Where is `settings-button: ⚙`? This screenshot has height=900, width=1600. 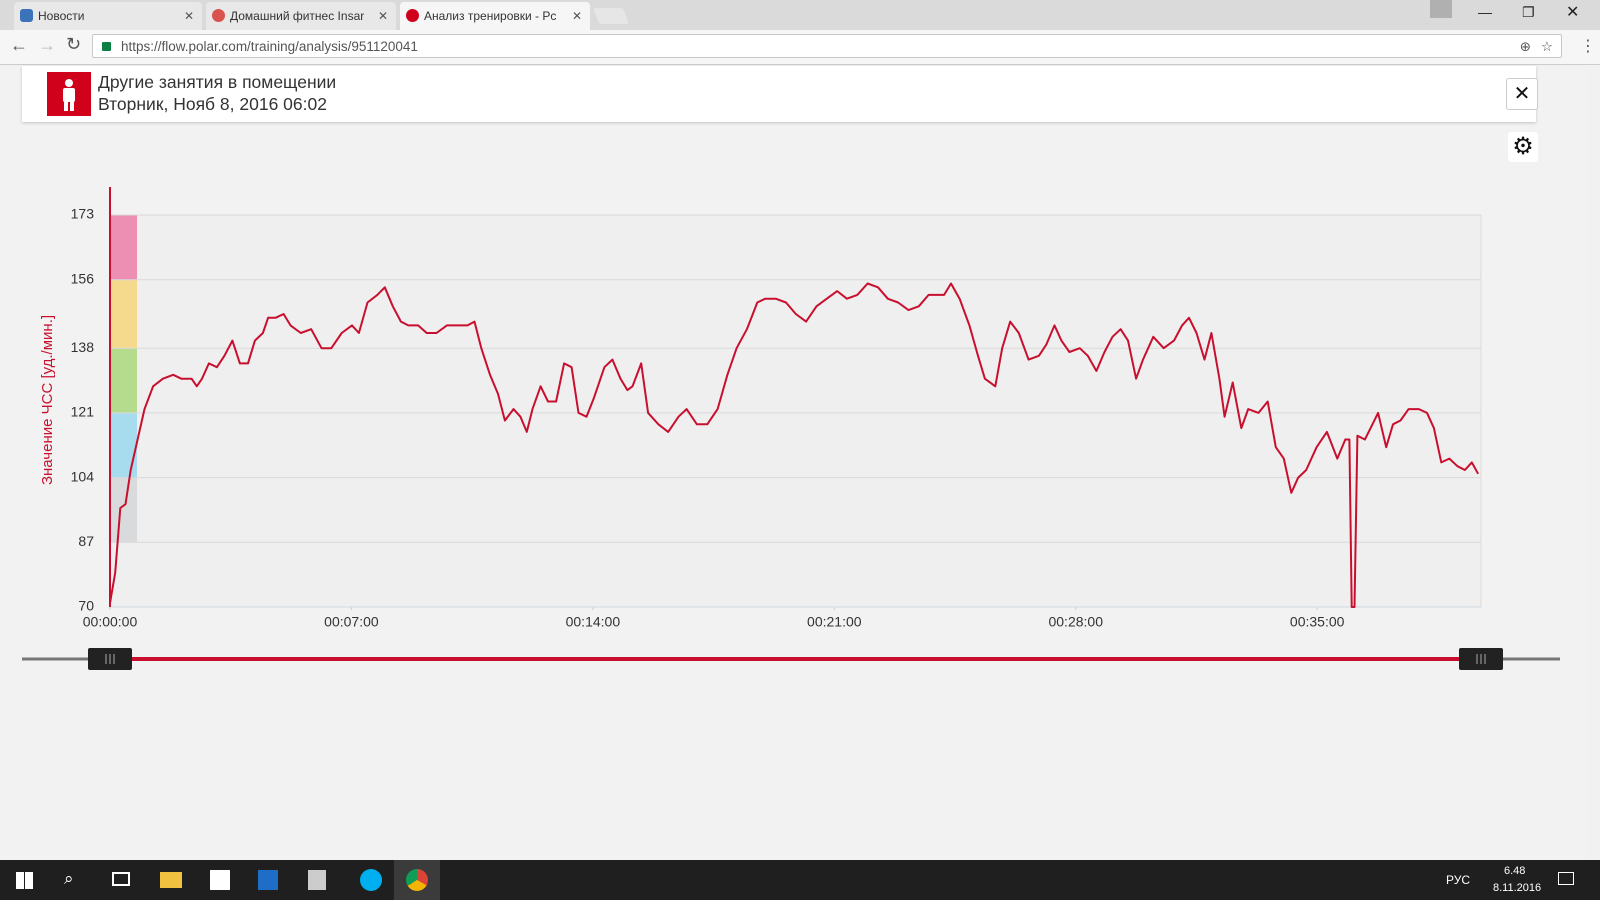 settings-button: ⚙ is located at coordinates (1523, 147).